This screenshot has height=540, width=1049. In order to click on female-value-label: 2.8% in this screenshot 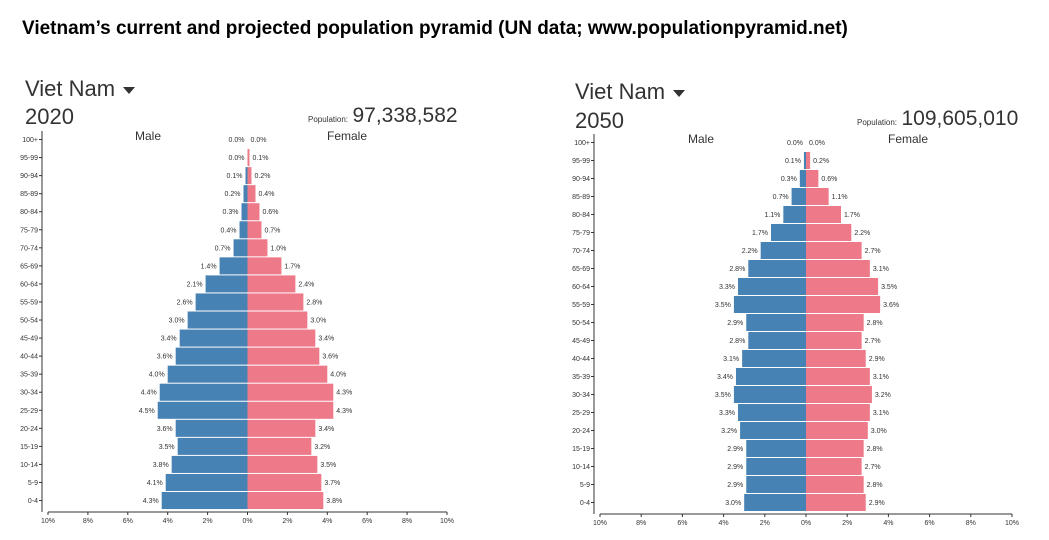, I will do `click(875, 485)`.